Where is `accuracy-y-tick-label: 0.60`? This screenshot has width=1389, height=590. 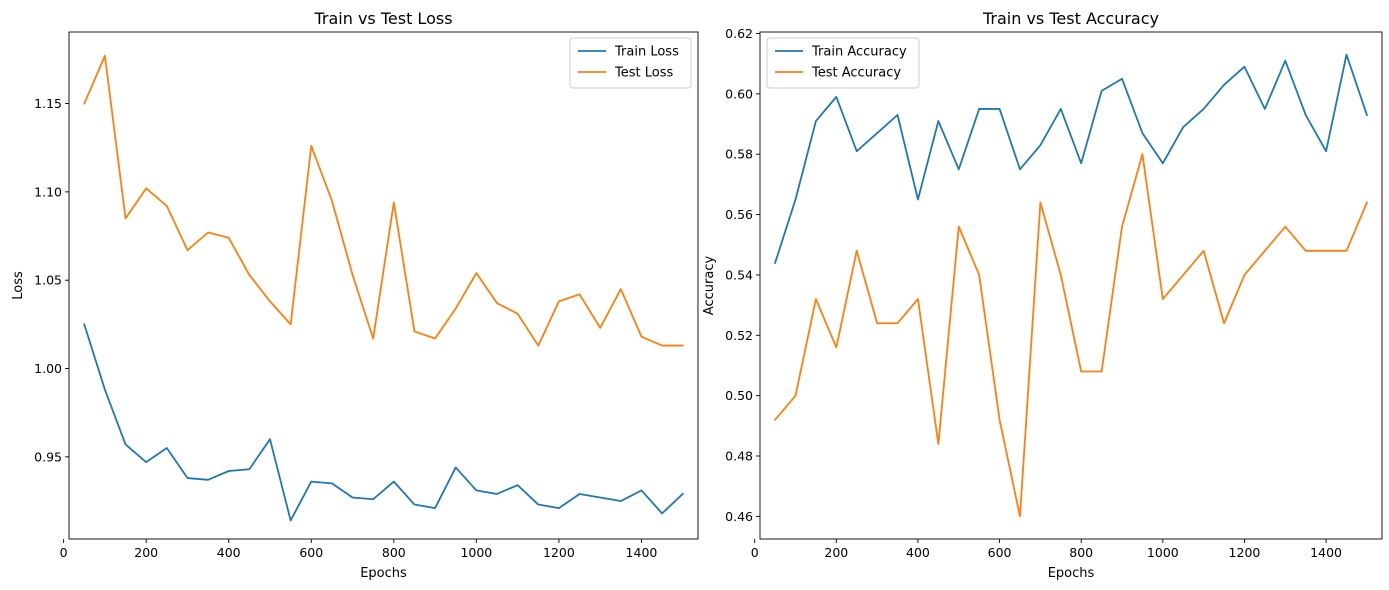
accuracy-y-tick-label: 0.60 is located at coordinates (739, 93).